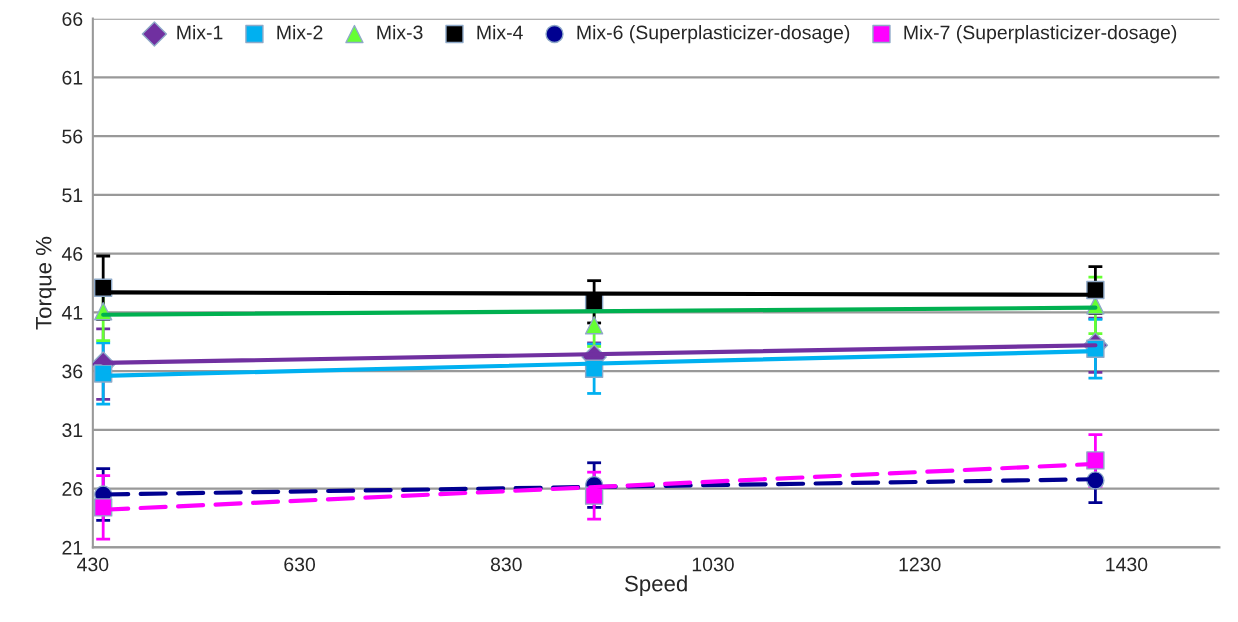  What do you see at coordinates (93, 564) in the screenshot?
I see `x-tick-label: 430` at bounding box center [93, 564].